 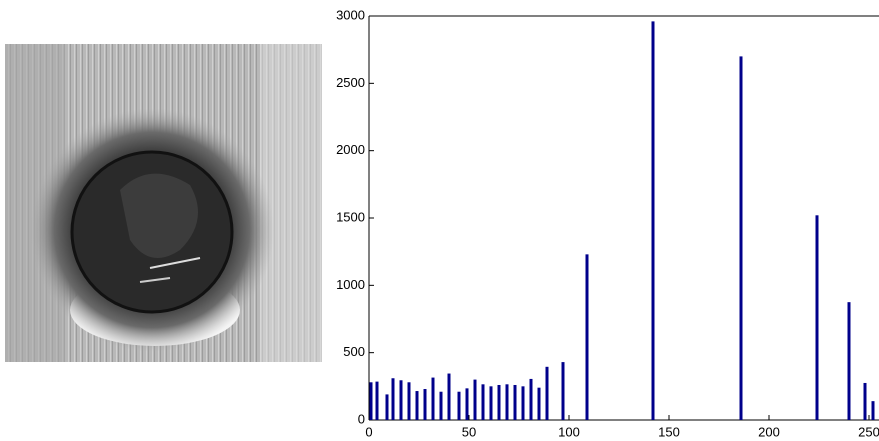 What do you see at coordinates (354, 351) in the screenshot?
I see `y-tick-label: 500` at bounding box center [354, 351].